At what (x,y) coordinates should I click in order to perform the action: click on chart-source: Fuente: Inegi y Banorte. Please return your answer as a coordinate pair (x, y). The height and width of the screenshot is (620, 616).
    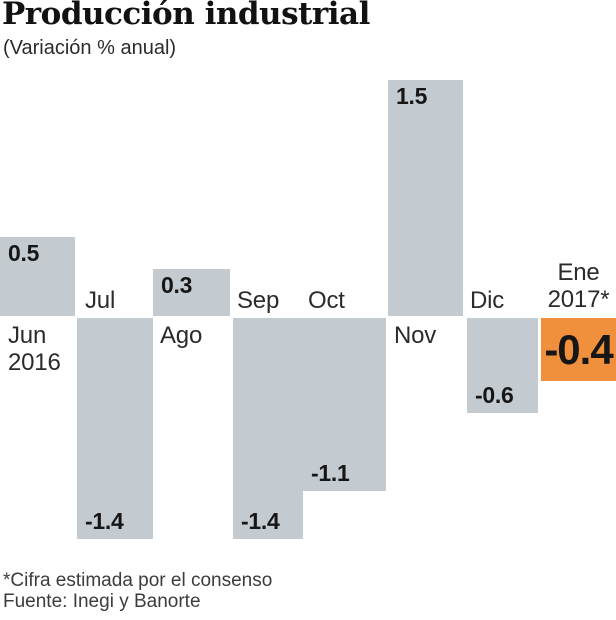
    Looking at the image, I should click on (102, 601).